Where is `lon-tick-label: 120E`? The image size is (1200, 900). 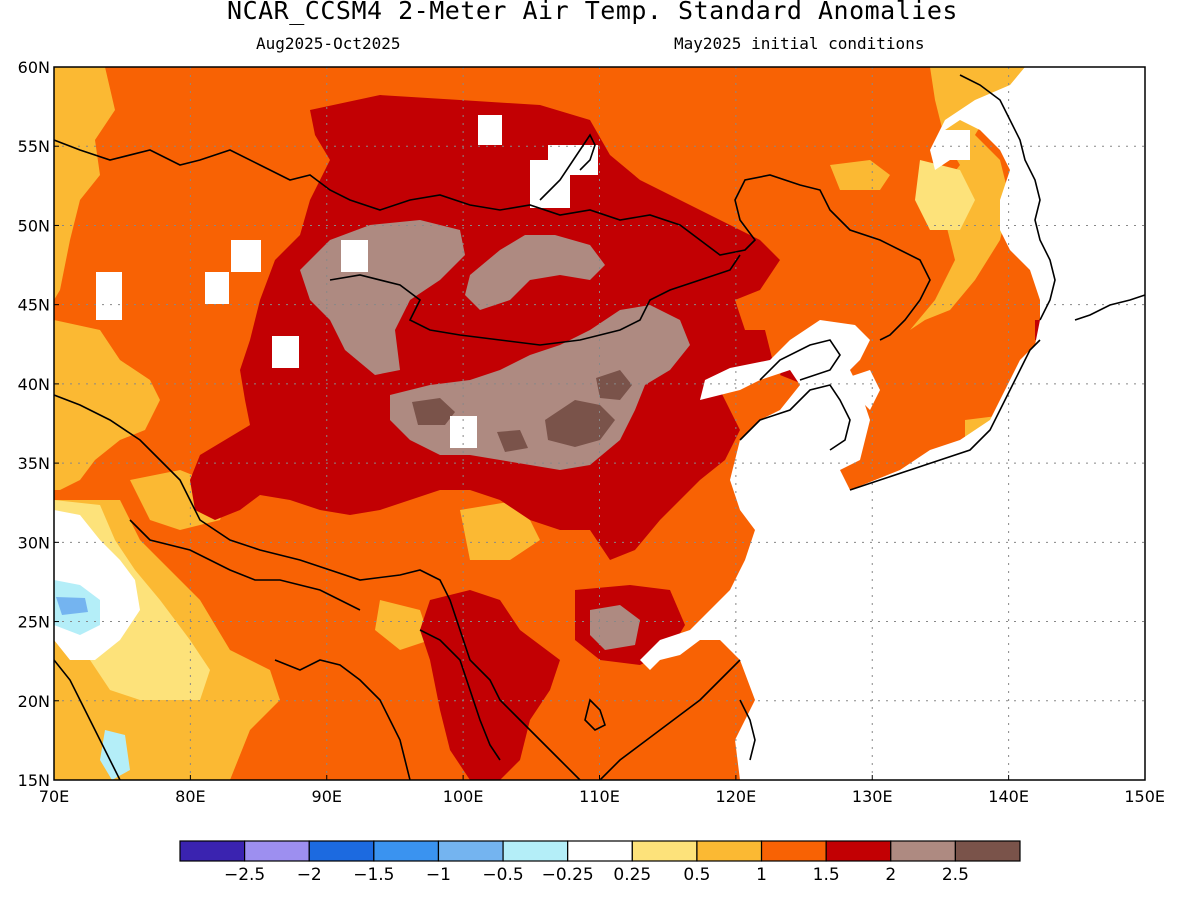
lon-tick-label: 120E is located at coordinates (736, 796).